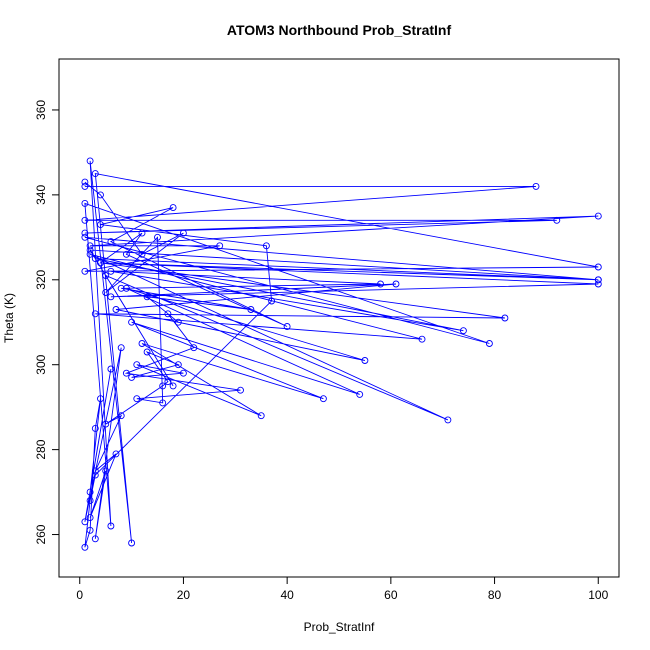  What do you see at coordinates (41, 279) in the screenshot?
I see `y-tick-label: 320` at bounding box center [41, 279].